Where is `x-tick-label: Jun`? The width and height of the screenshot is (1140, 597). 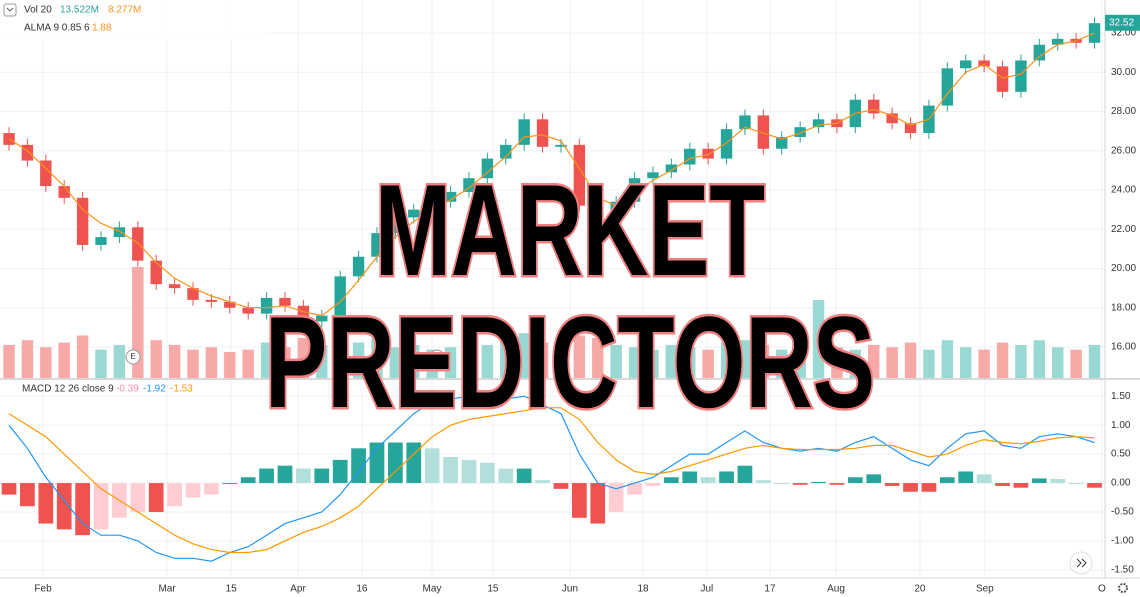 x-tick-label: Jun is located at coordinates (570, 589).